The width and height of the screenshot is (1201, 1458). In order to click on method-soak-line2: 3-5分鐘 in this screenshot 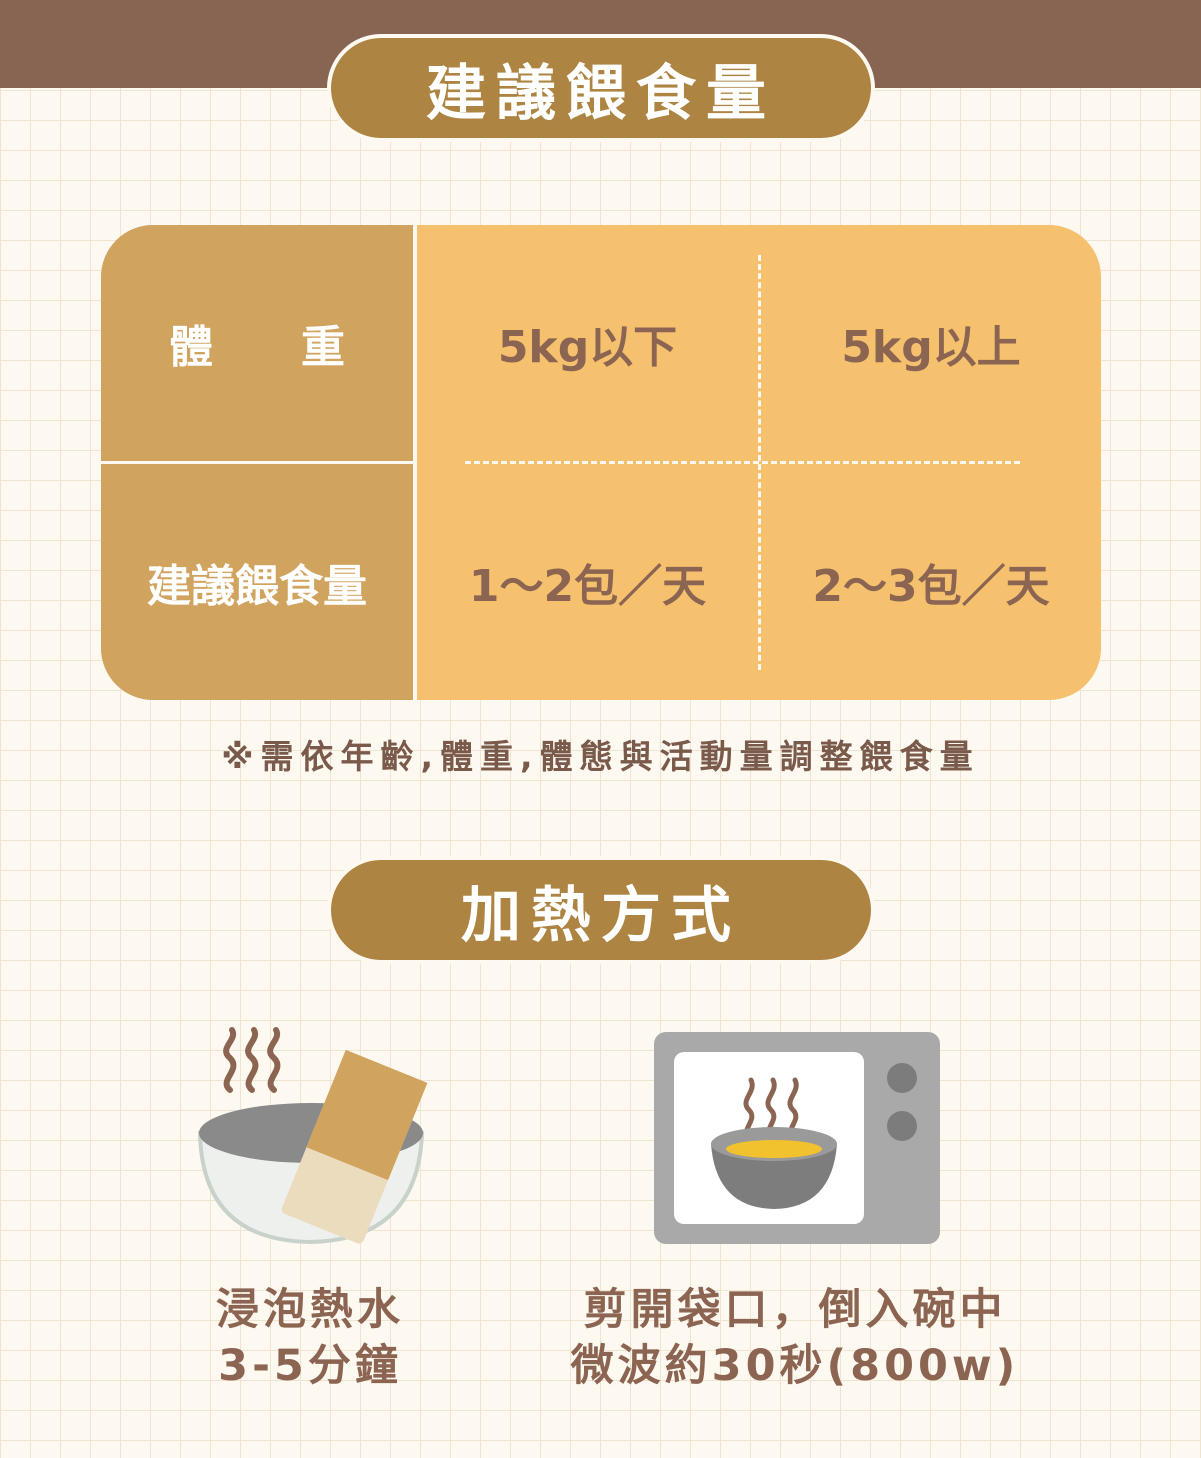, I will do `click(310, 1366)`.